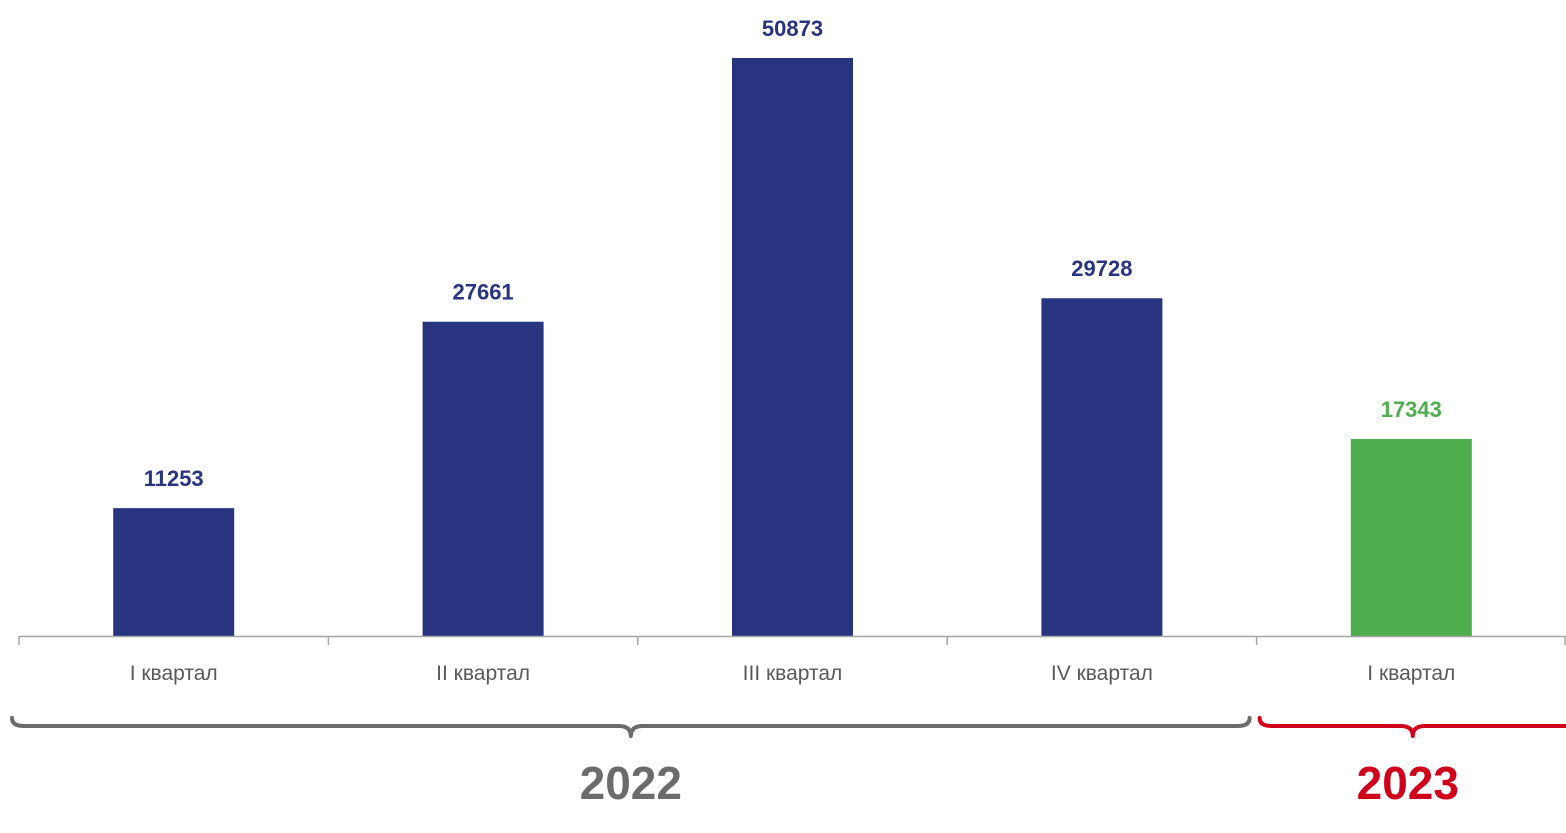 This screenshot has height=833, width=1566. Describe the element at coordinates (483, 673) in the screenshot. I see `category-label-2: II квартал` at that location.